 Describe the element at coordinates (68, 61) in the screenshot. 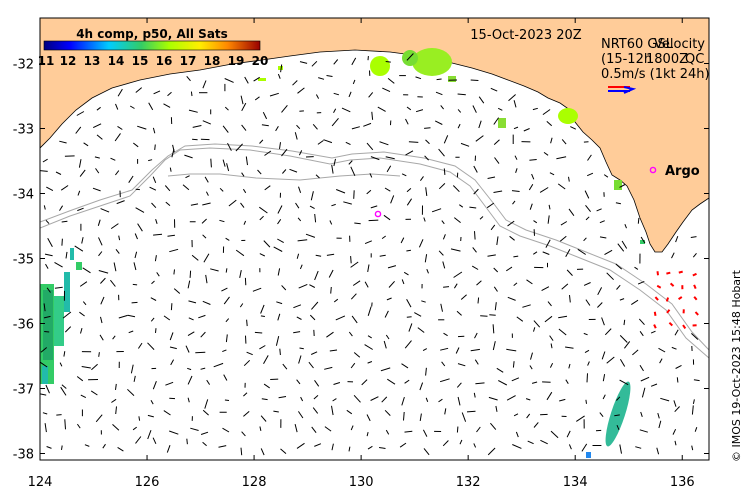

I see `colorbar-tick-label: 12` at that location.